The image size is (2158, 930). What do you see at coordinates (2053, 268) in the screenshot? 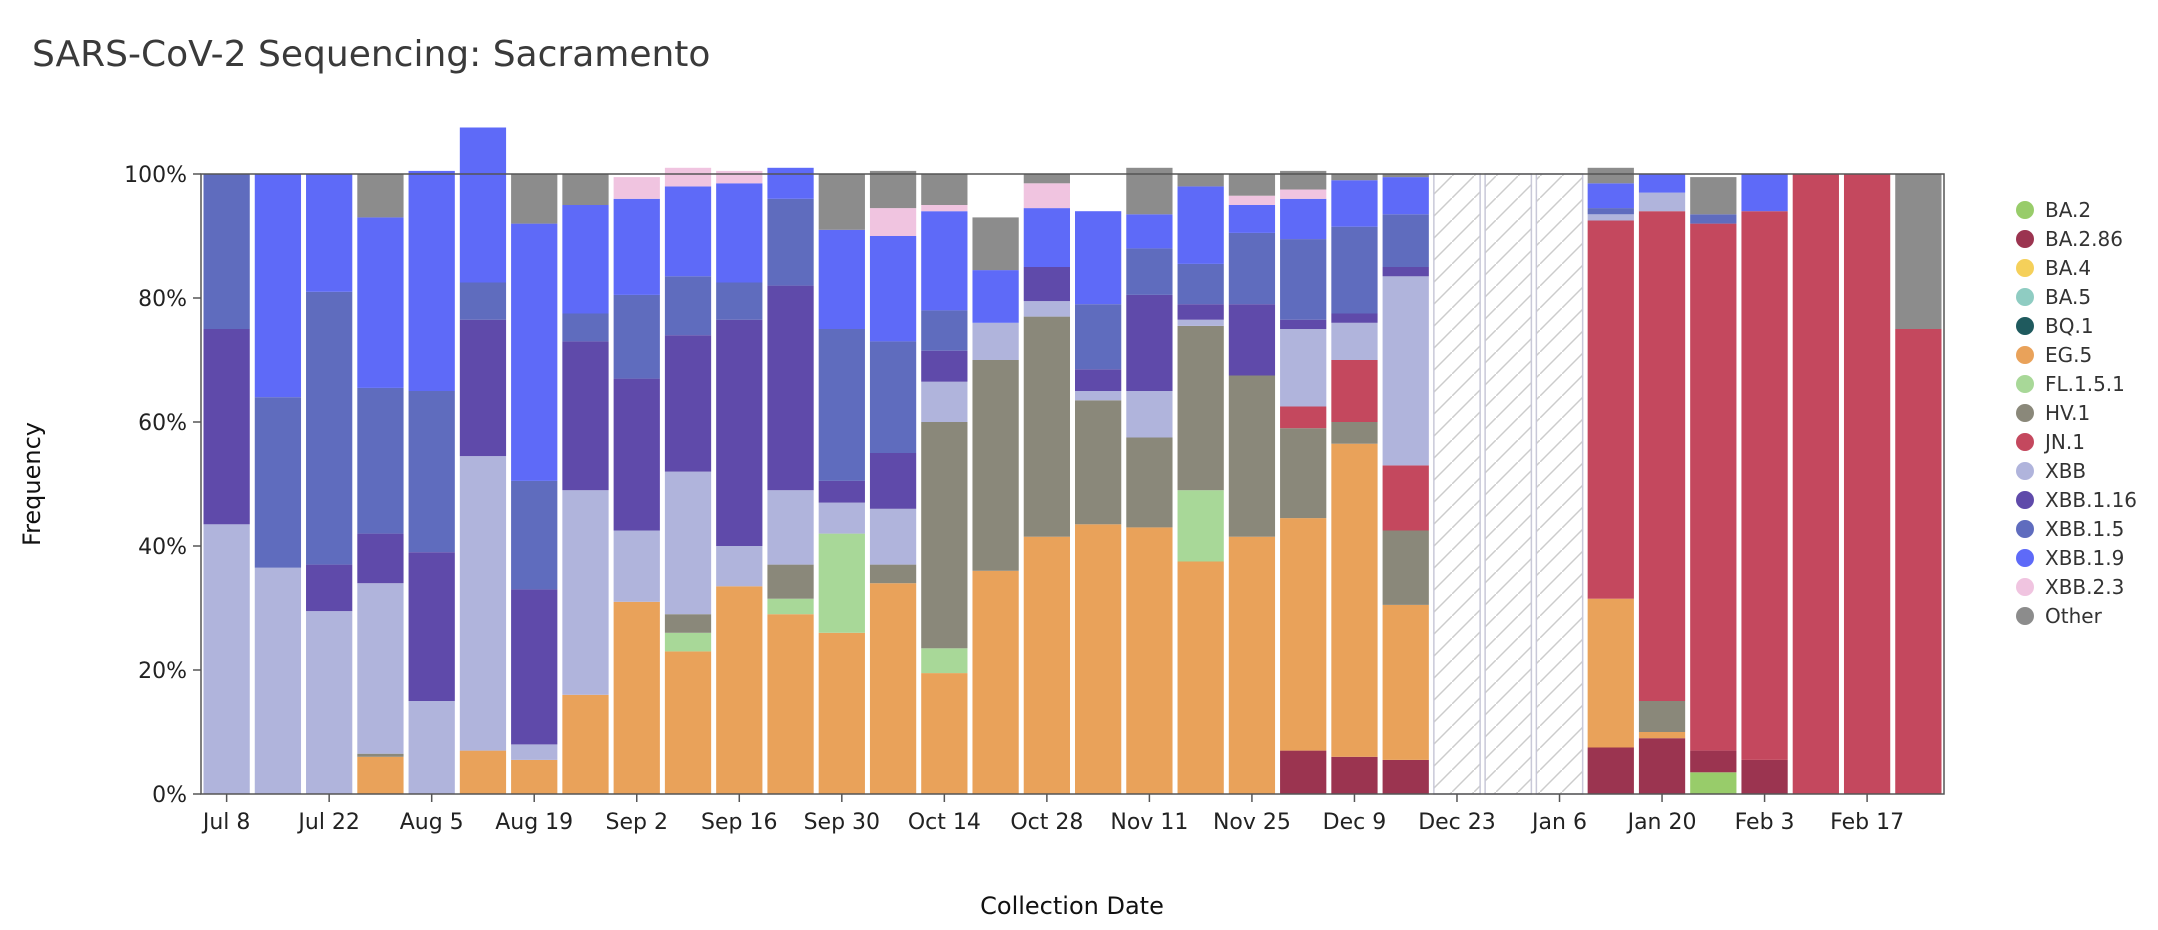
I see `legend-item-ba-4: BA.4` at bounding box center [2053, 268].